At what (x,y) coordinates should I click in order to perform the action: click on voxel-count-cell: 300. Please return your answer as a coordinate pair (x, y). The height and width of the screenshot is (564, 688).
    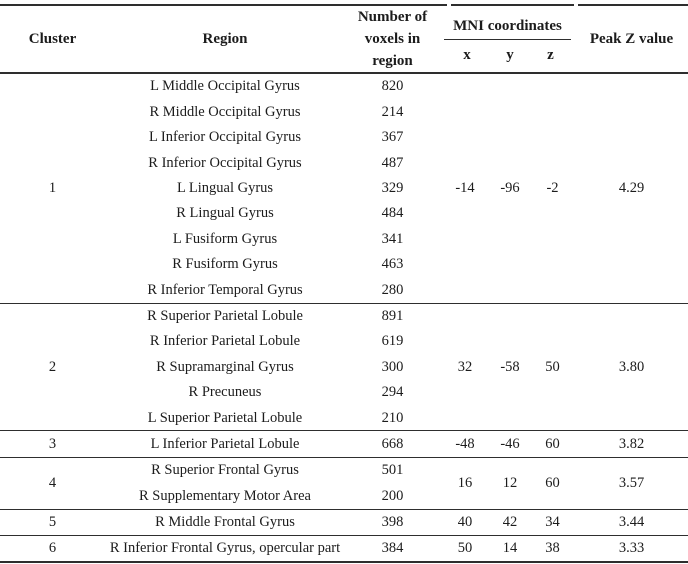
    Looking at the image, I should click on (392, 366).